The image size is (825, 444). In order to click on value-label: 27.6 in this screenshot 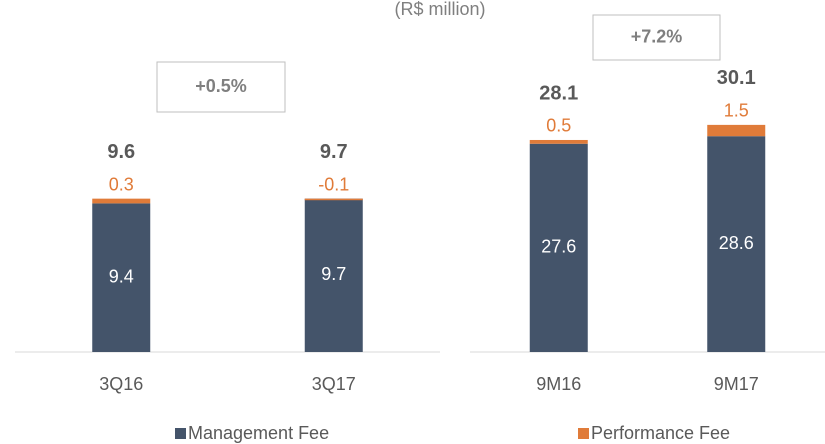, I will do `click(558, 247)`.